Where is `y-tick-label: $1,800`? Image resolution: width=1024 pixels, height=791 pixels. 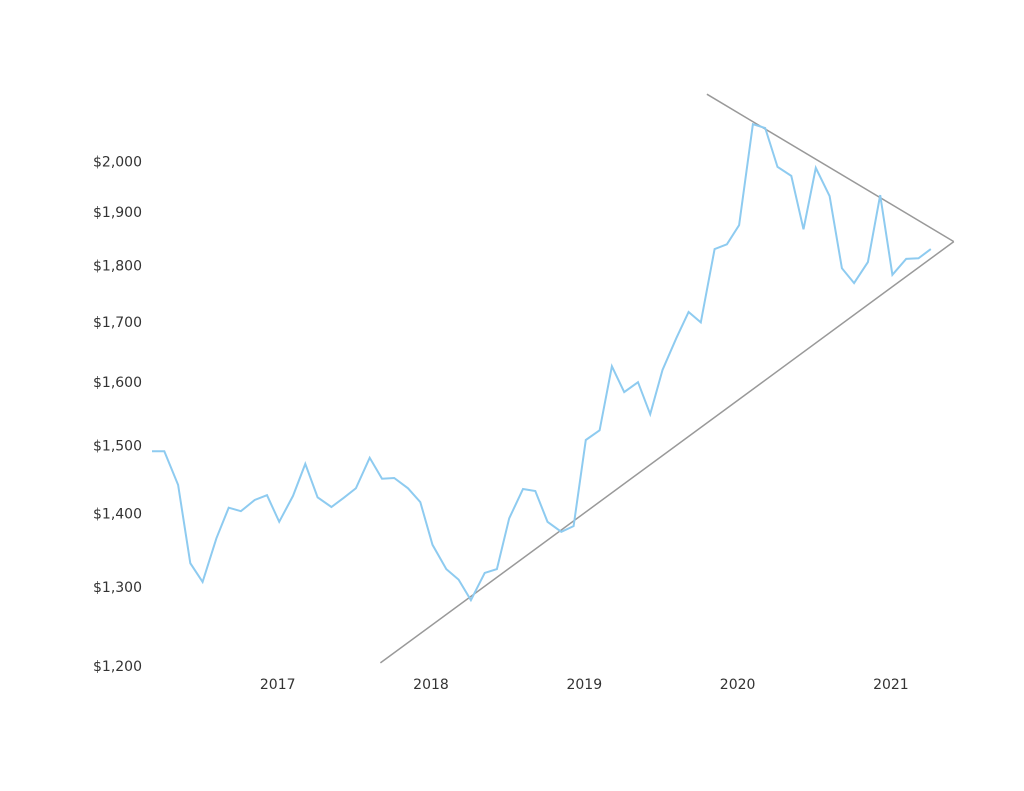
y-tick-label: $1,800 is located at coordinates (117, 267).